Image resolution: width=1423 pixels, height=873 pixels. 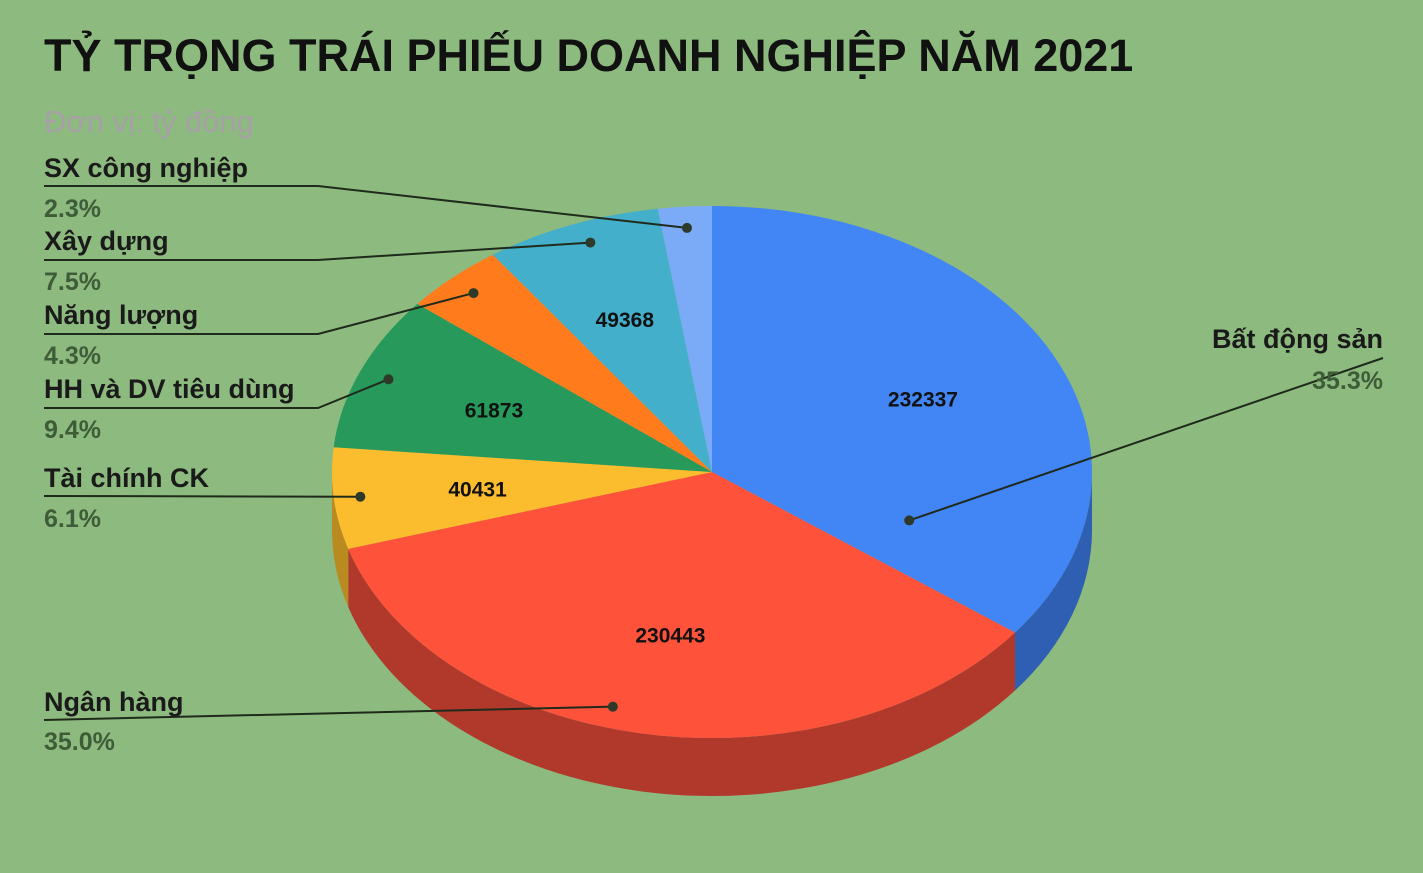 What do you see at coordinates (1297, 339) in the screenshot?
I see `slice-label-bat-dong-san: Bất động sản` at bounding box center [1297, 339].